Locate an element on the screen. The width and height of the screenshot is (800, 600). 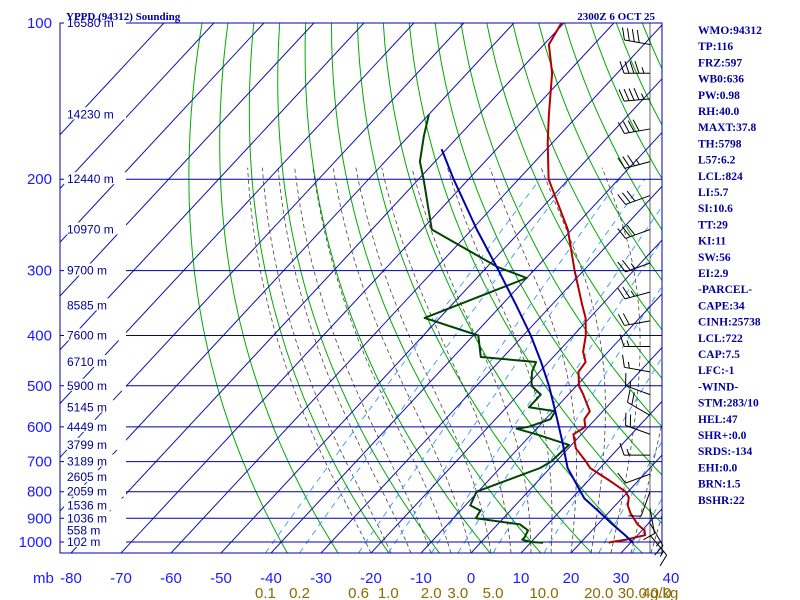
mixing-ratio-unit: g/kg is located at coordinates (664, 592).